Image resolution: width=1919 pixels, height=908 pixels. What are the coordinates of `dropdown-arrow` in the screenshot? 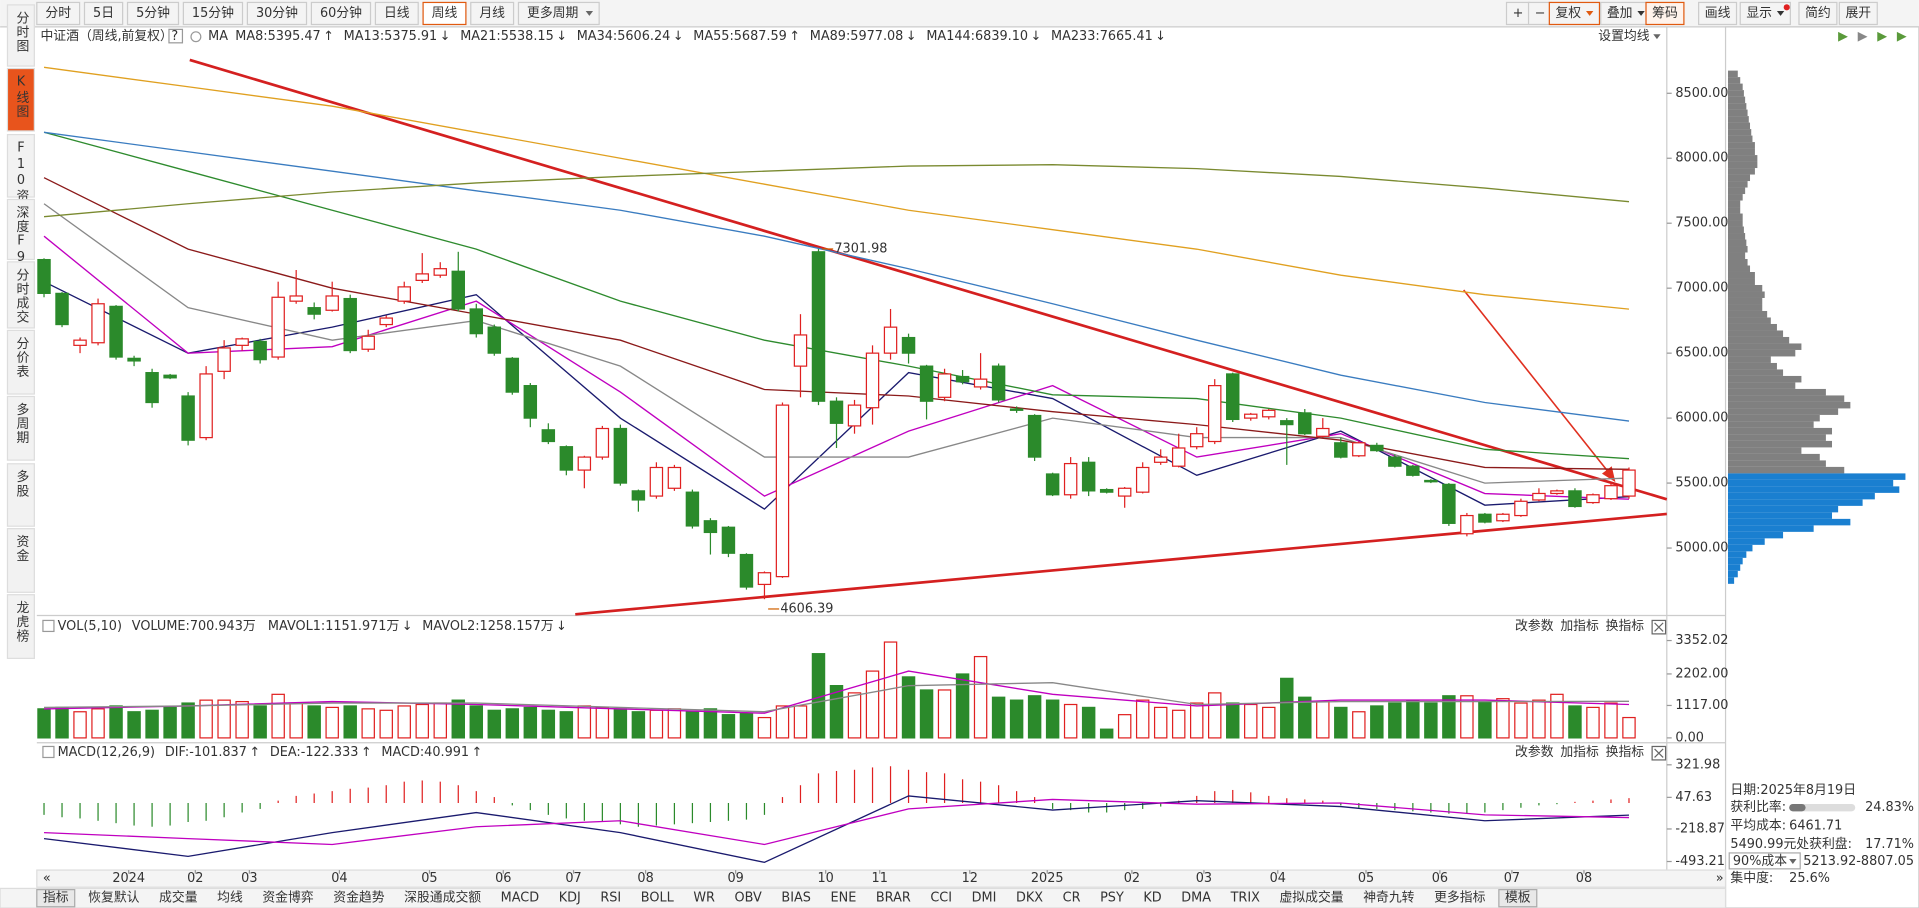 It's located at (1780, 13).